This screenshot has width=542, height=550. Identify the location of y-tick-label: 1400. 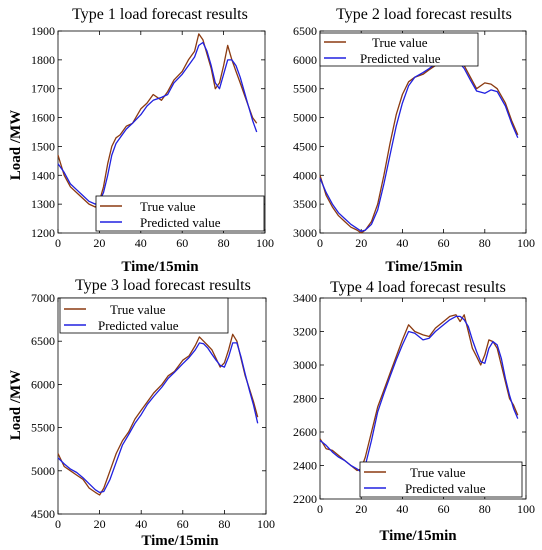
(43, 175).